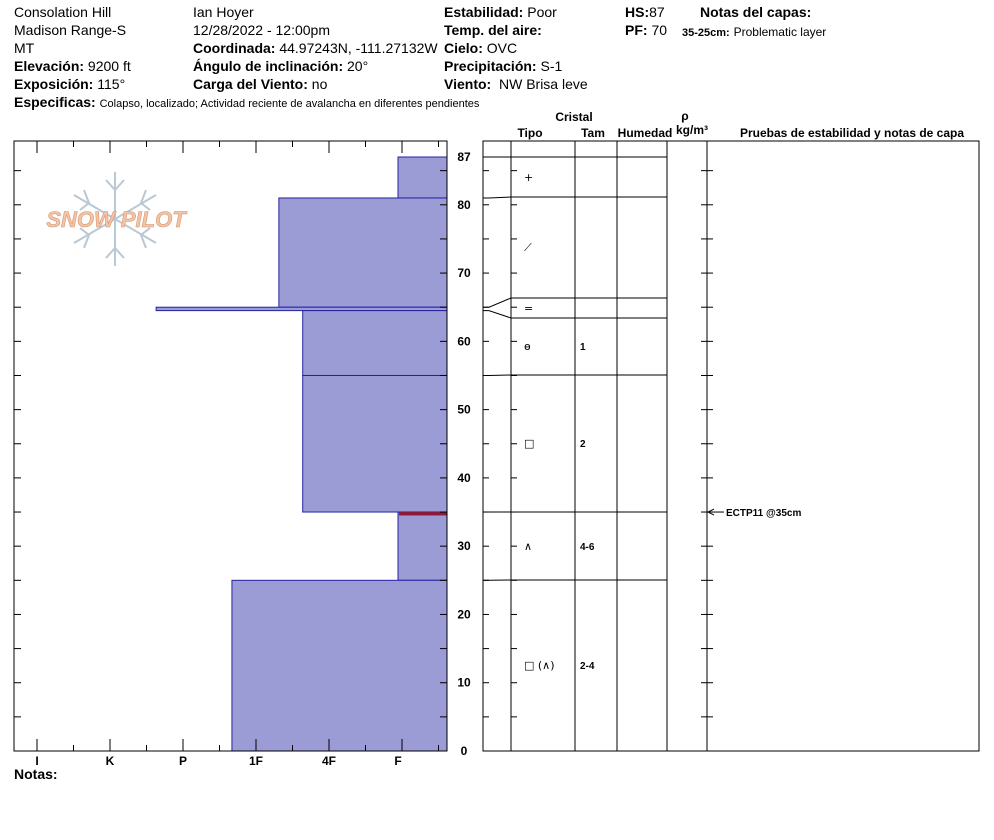 The width and height of the screenshot is (994, 840). I want to click on coord-value: 44.97243N, -111.27132W, so click(358, 48).